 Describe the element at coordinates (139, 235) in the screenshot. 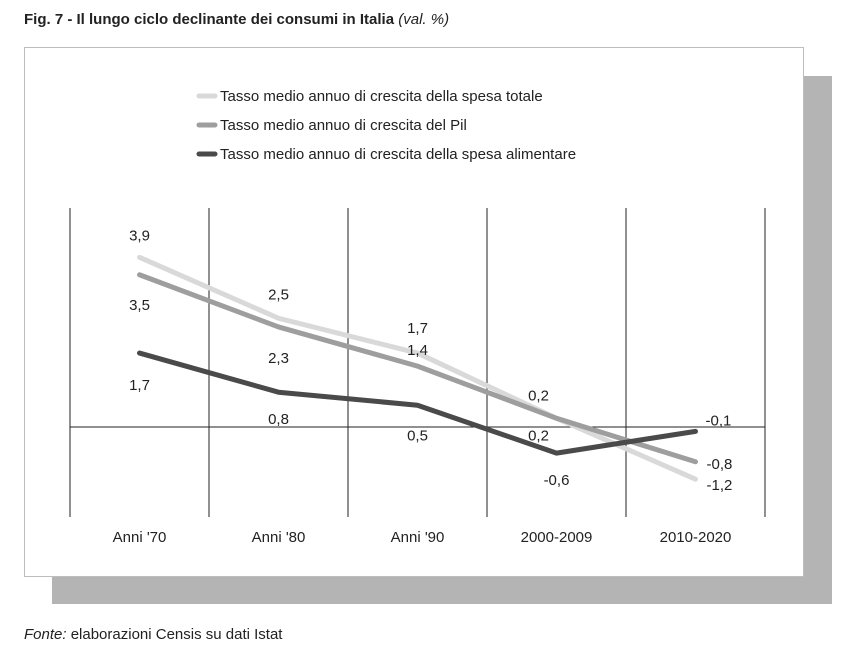

I see `data-label: 3,9` at that location.